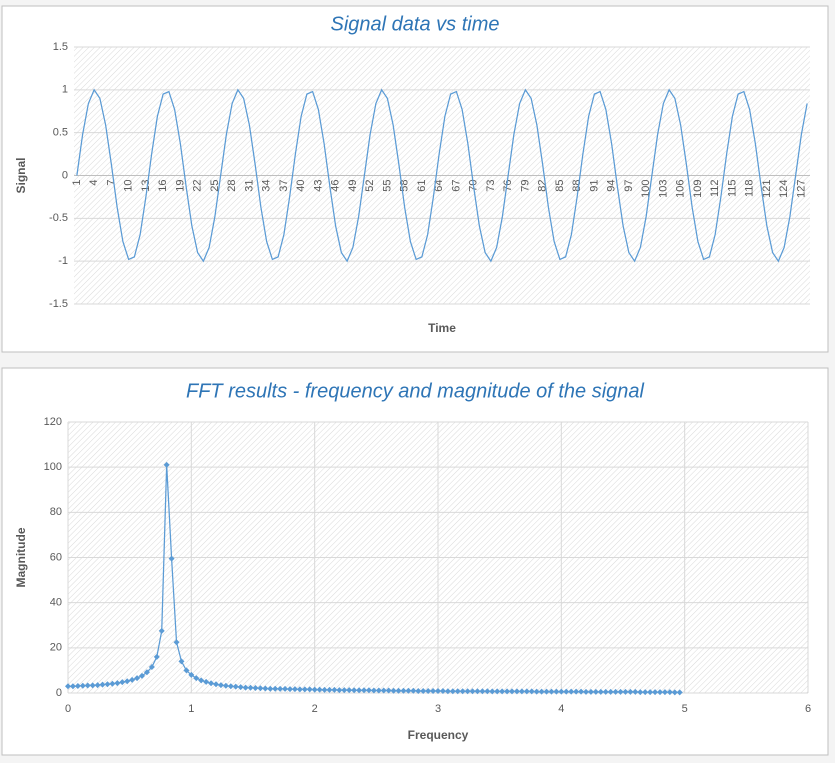 This screenshot has height=768, width=835. Describe the element at coordinates (370, 186) in the screenshot. I see `x-tick-label: 52` at that location.